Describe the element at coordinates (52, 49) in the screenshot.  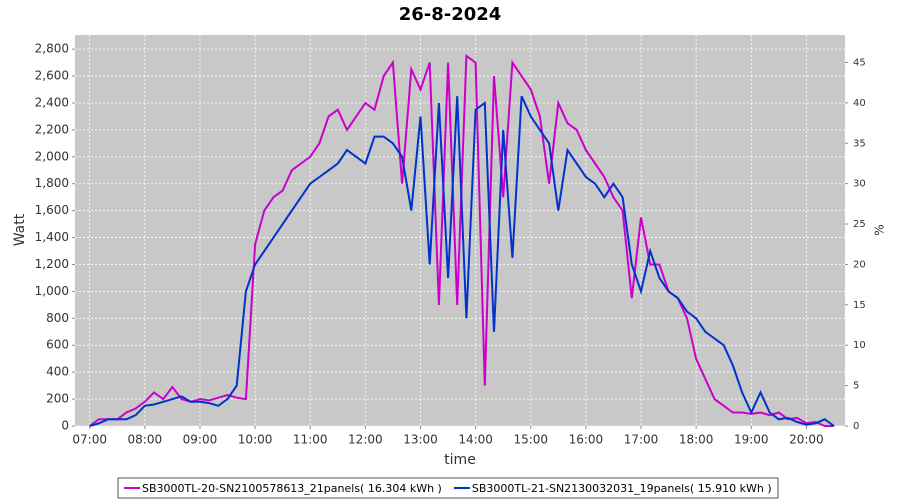
I see `y-tick-label: 2,800` at that location.